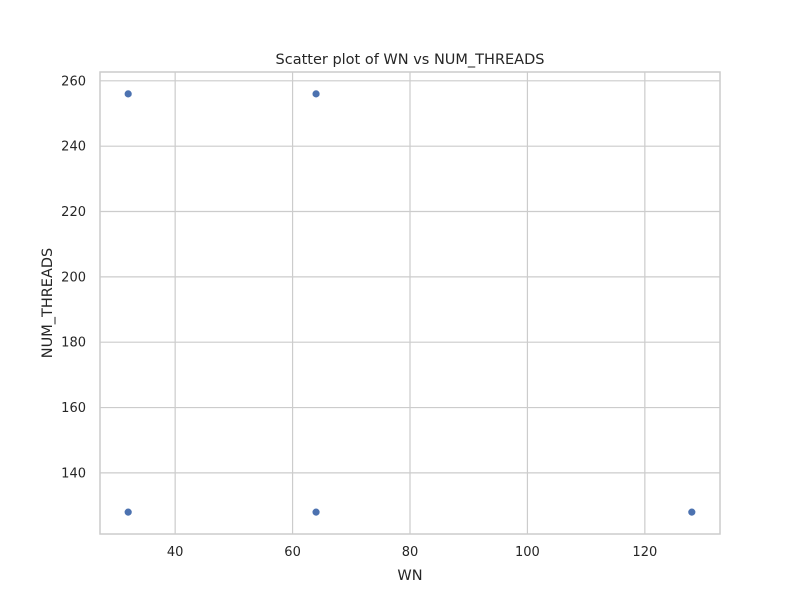  Describe the element at coordinates (175, 552) in the screenshot. I see `x-tick-label: 40` at that location.